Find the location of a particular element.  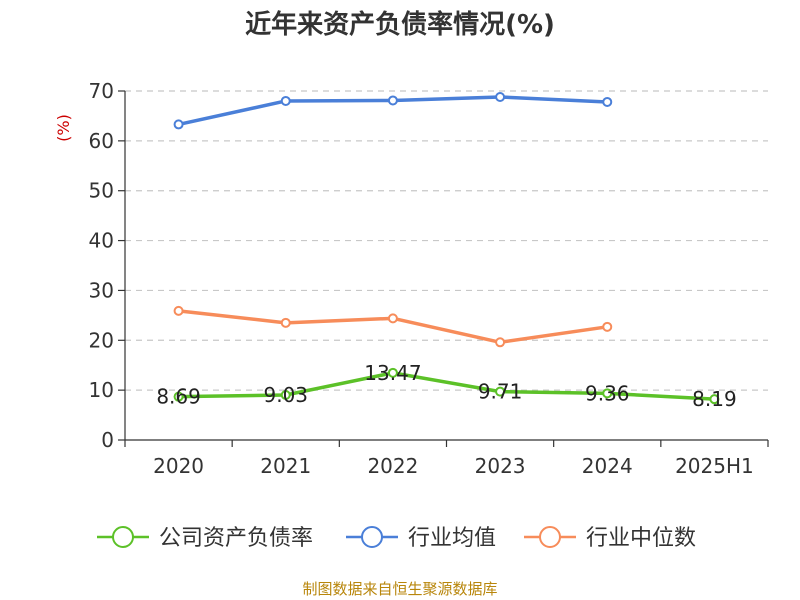

data-label: 9.71 is located at coordinates (500, 392).